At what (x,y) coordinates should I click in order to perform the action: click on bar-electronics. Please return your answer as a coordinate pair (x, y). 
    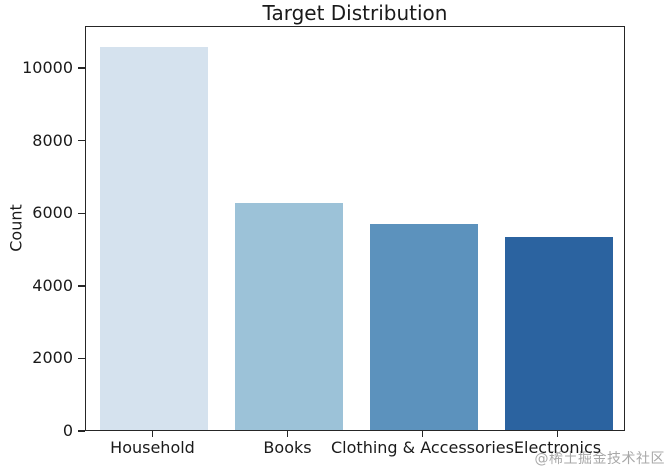
    Looking at the image, I should click on (558, 333).